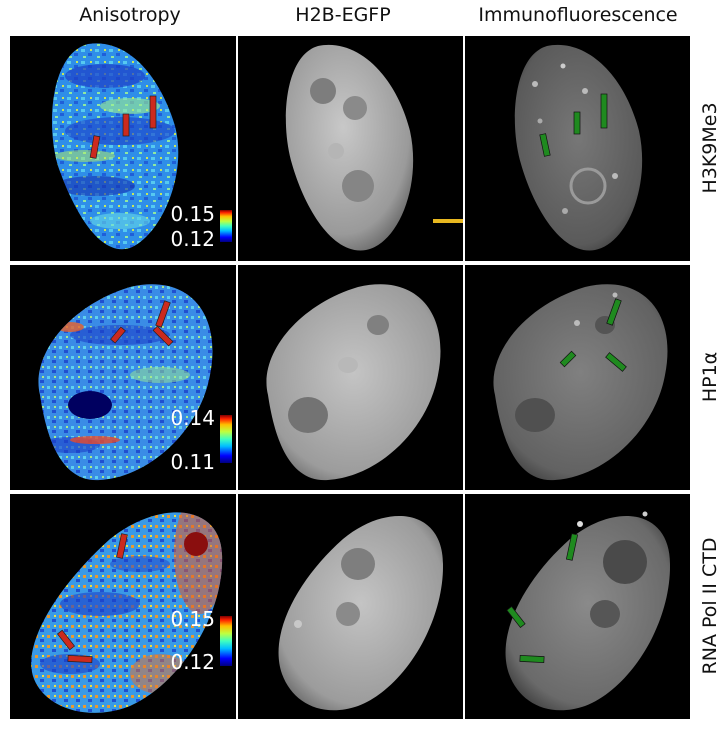  I want to click on panel-anisotropy-hp1a: 0.14 0.11, so click(123, 377).